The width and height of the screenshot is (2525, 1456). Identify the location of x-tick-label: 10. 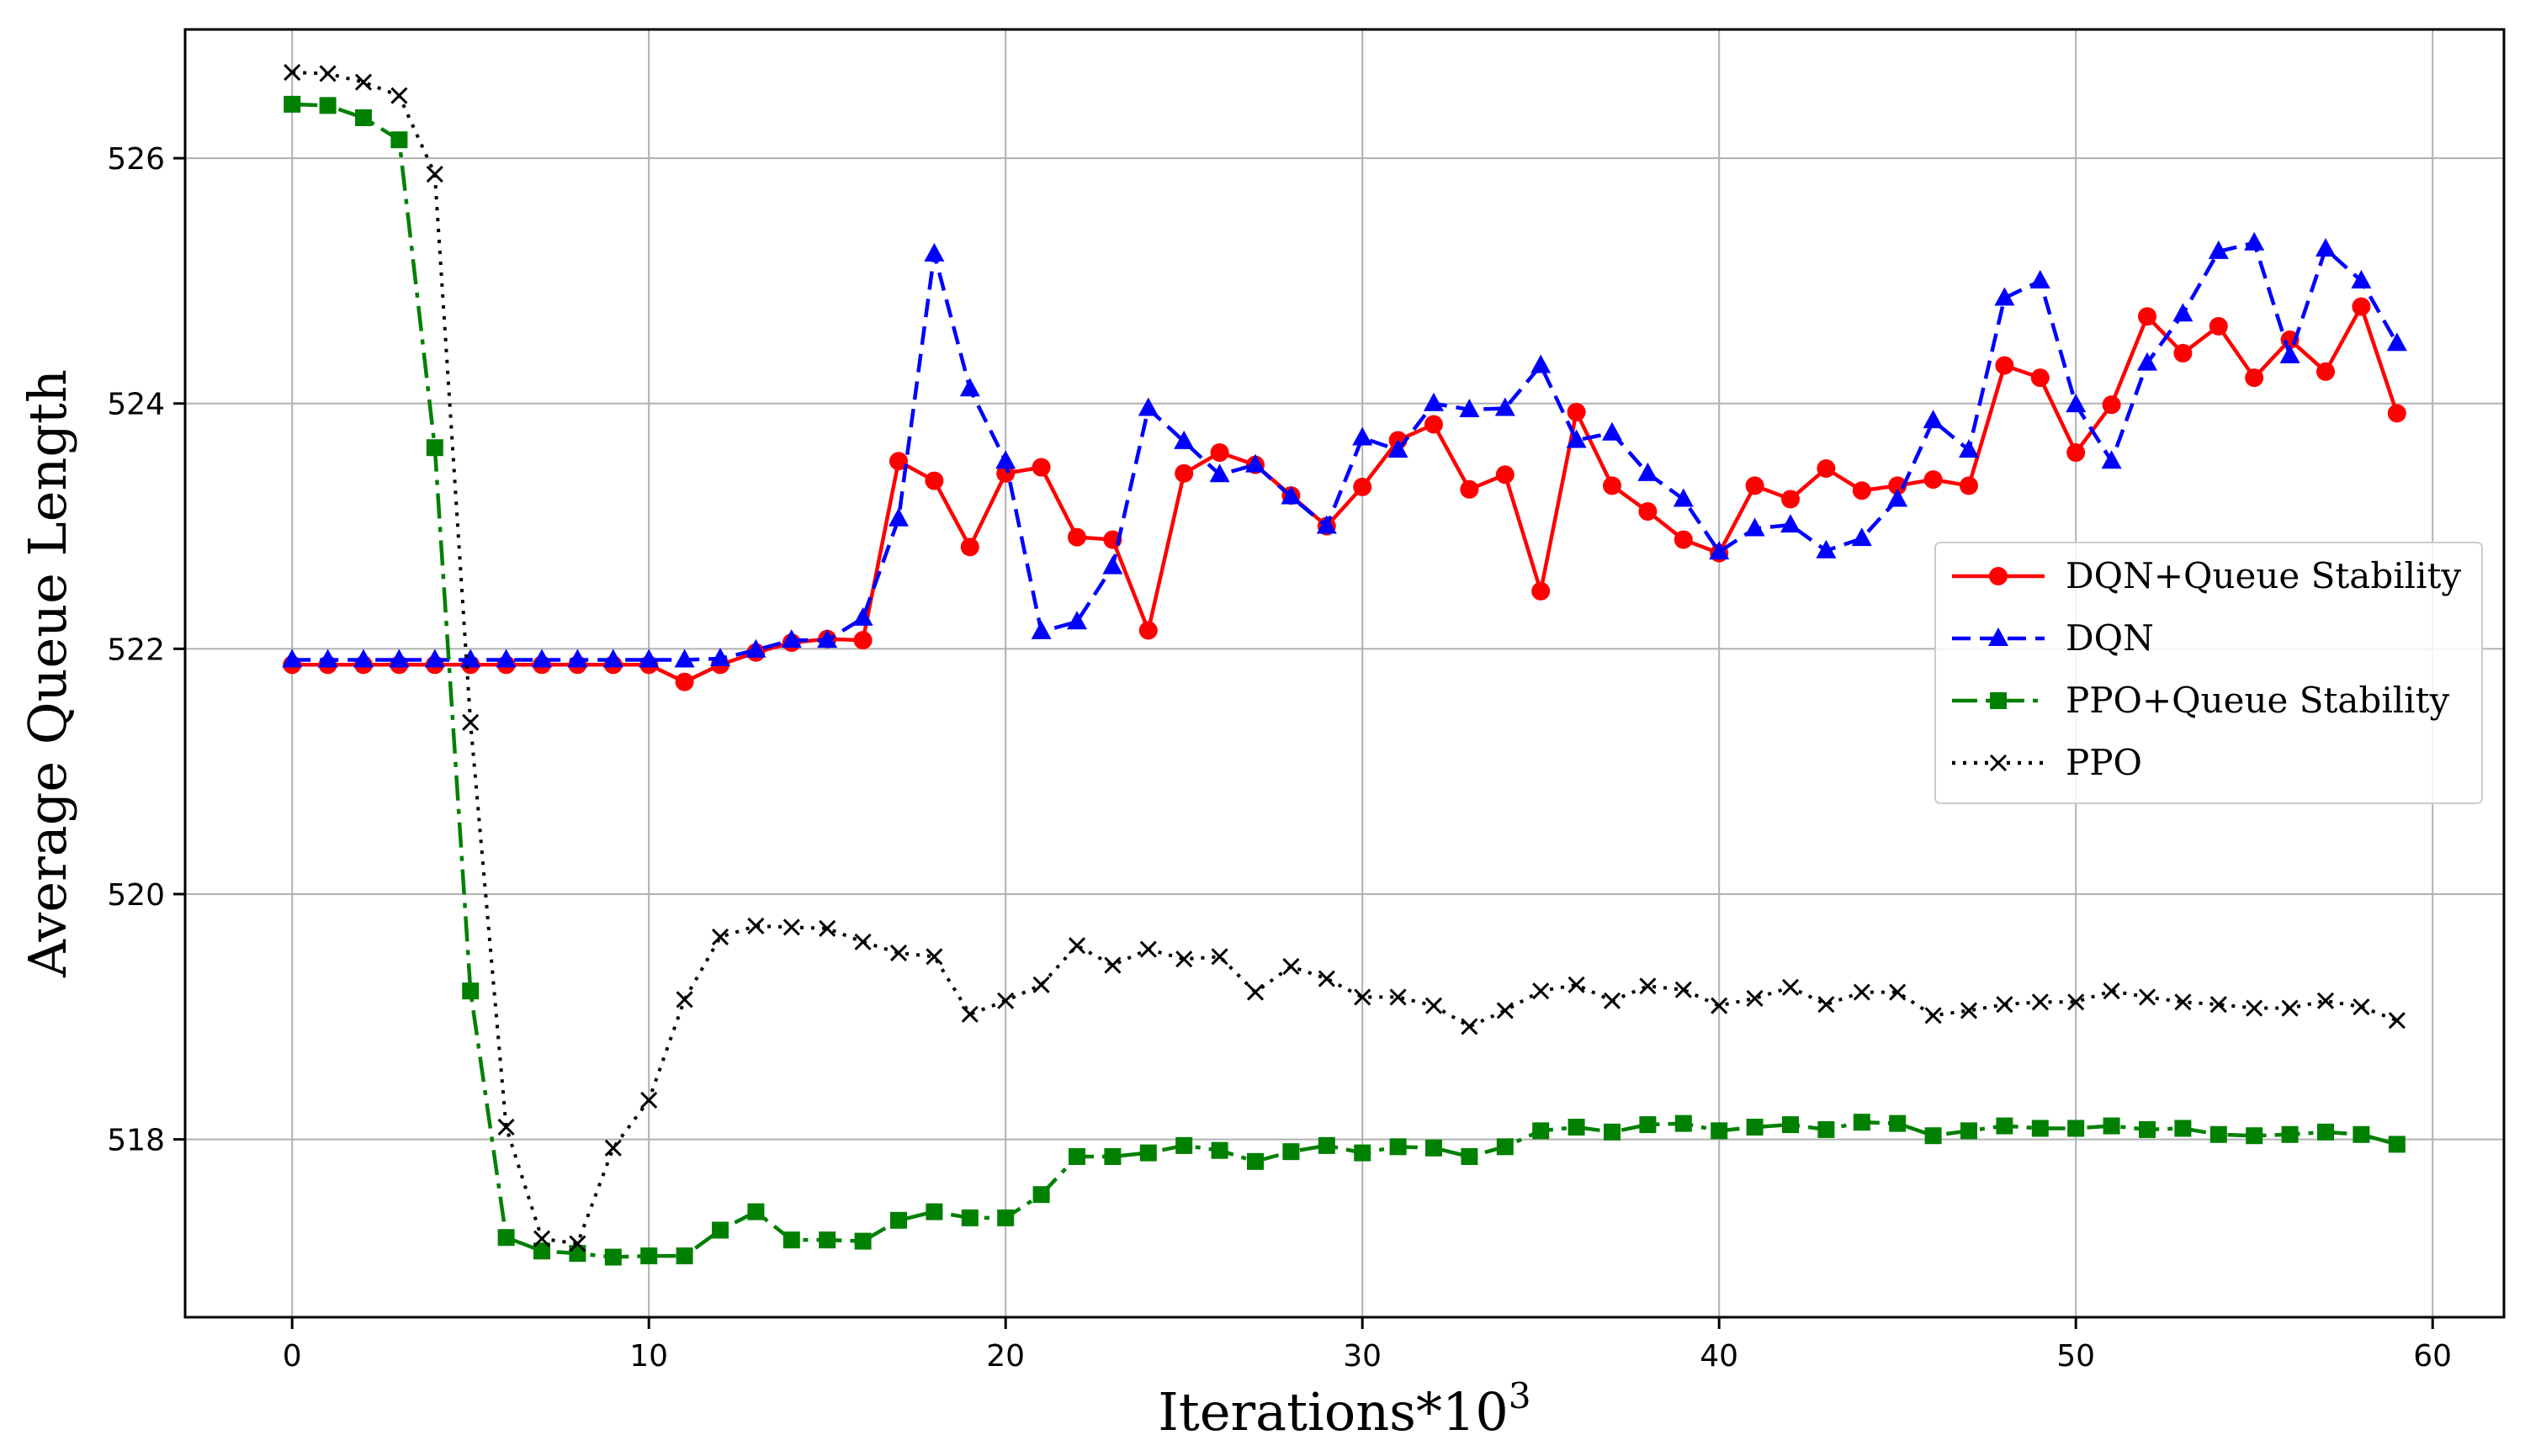
(648, 1356).